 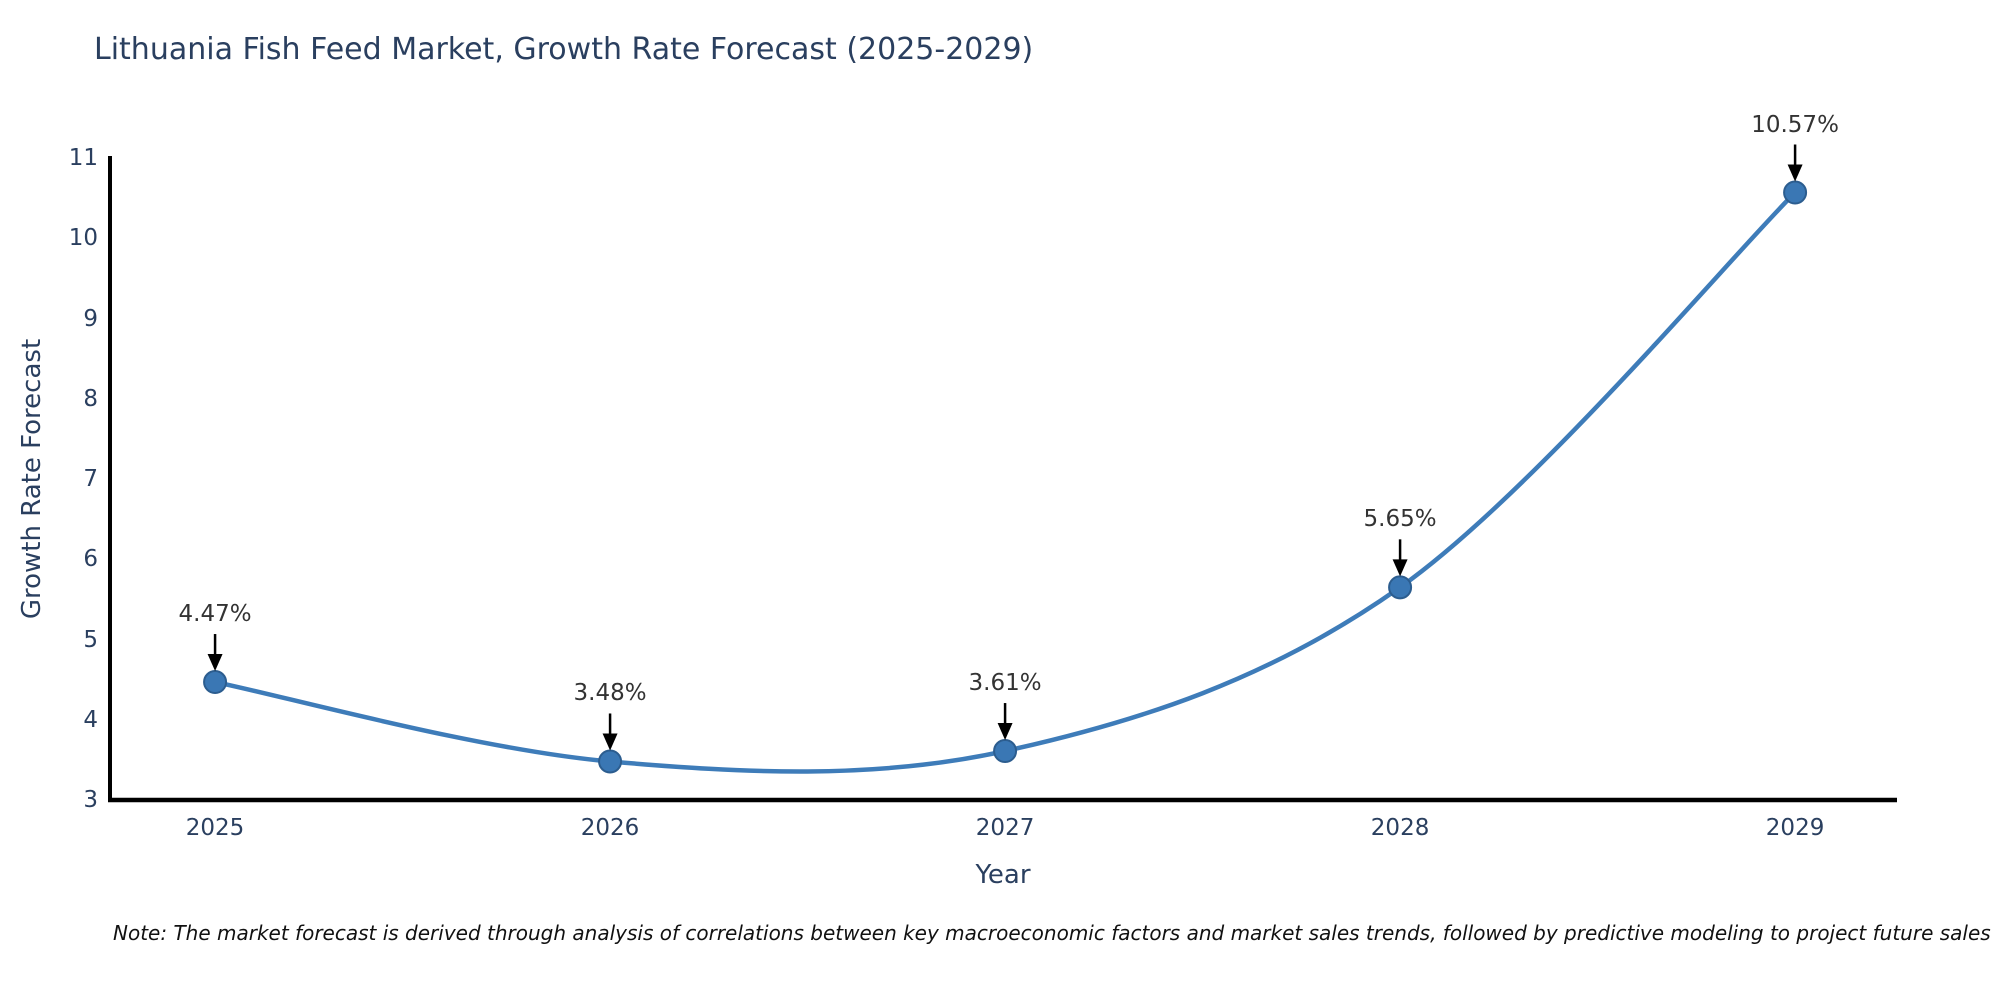 What do you see at coordinates (1400, 519) in the screenshot?
I see `data-point-value-label: 5.65%` at bounding box center [1400, 519].